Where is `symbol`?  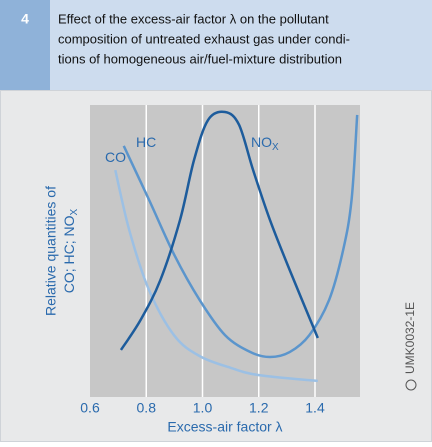
symbol is located at coordinates (411, 385).